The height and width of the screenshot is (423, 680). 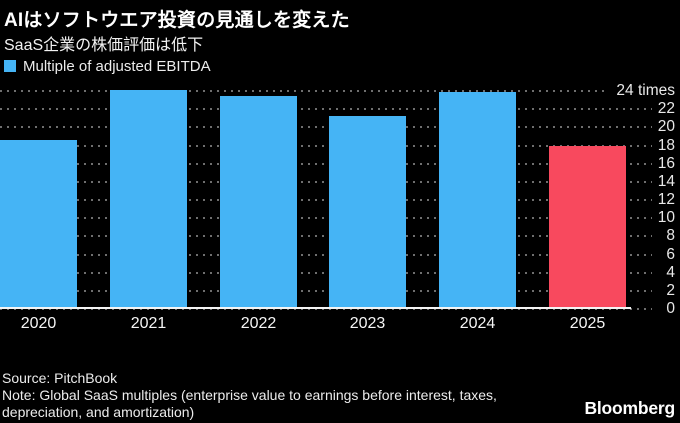 I want to click on chart-subtitle: SaaS企業の株価評価は低下, so click(x=104, y=45).